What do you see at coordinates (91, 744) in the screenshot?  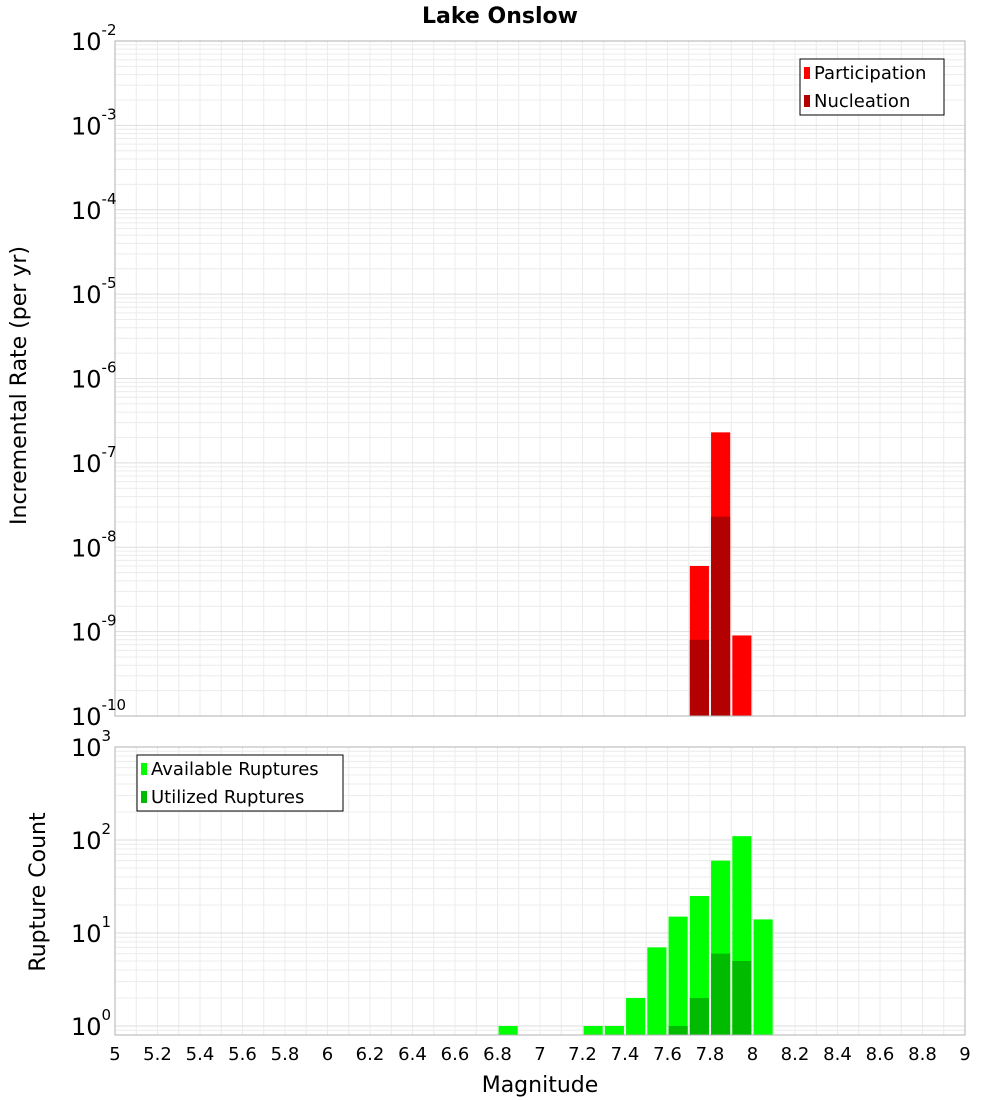 I see `y-tick-label: 10³` at bounding box center [91, 744].